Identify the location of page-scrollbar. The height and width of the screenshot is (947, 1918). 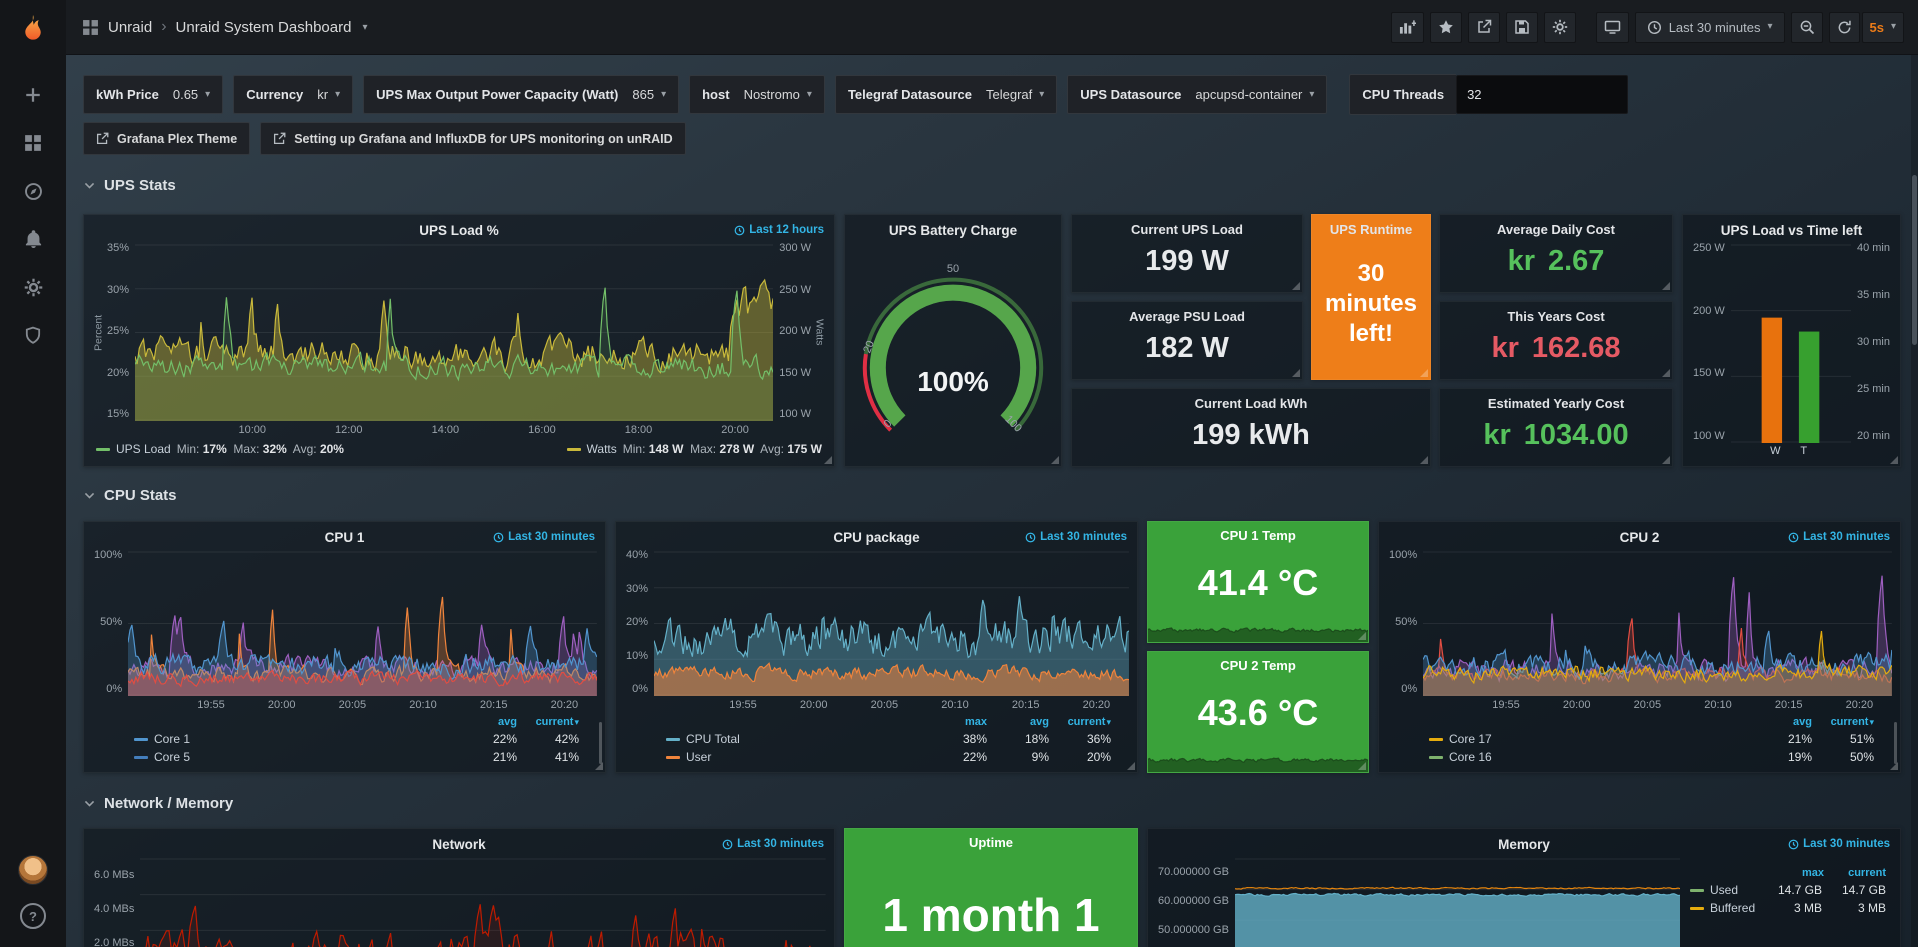
(1914, 501).